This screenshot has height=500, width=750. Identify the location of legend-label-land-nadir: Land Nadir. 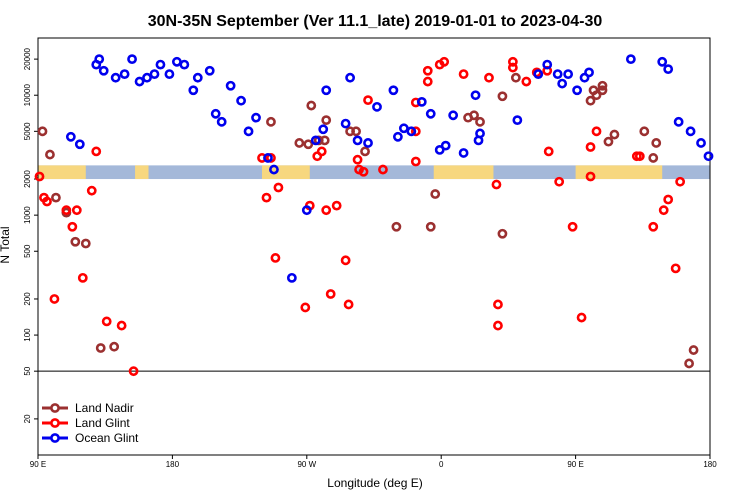
(104, 408).